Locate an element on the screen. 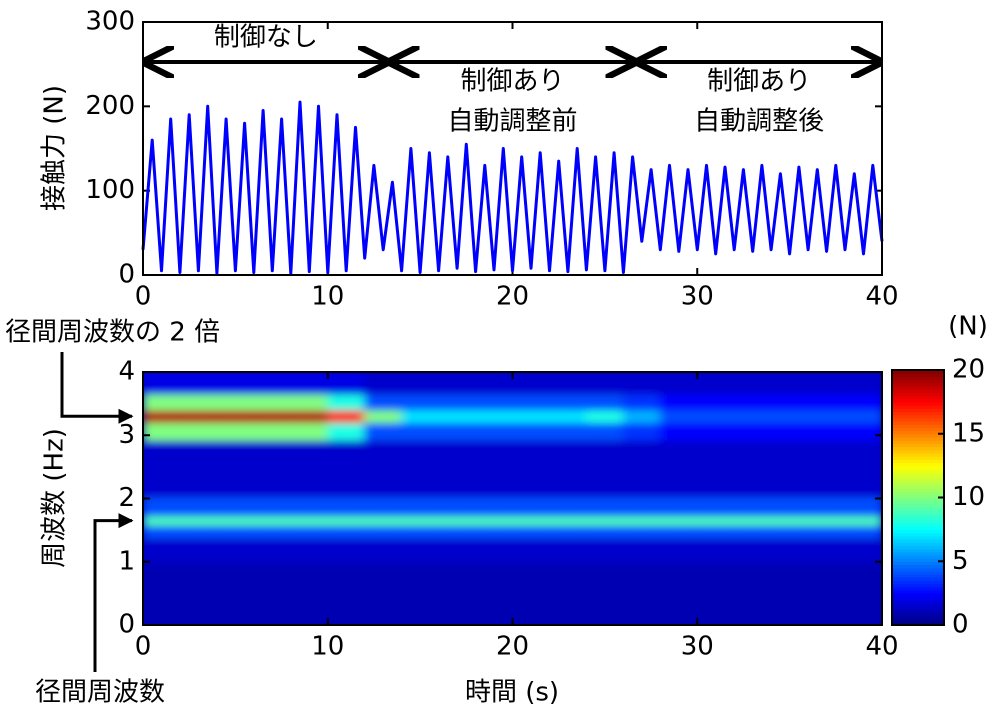 The image size is (1000, 720). x-tick-label: 0 is located at coordinates (143, 647).